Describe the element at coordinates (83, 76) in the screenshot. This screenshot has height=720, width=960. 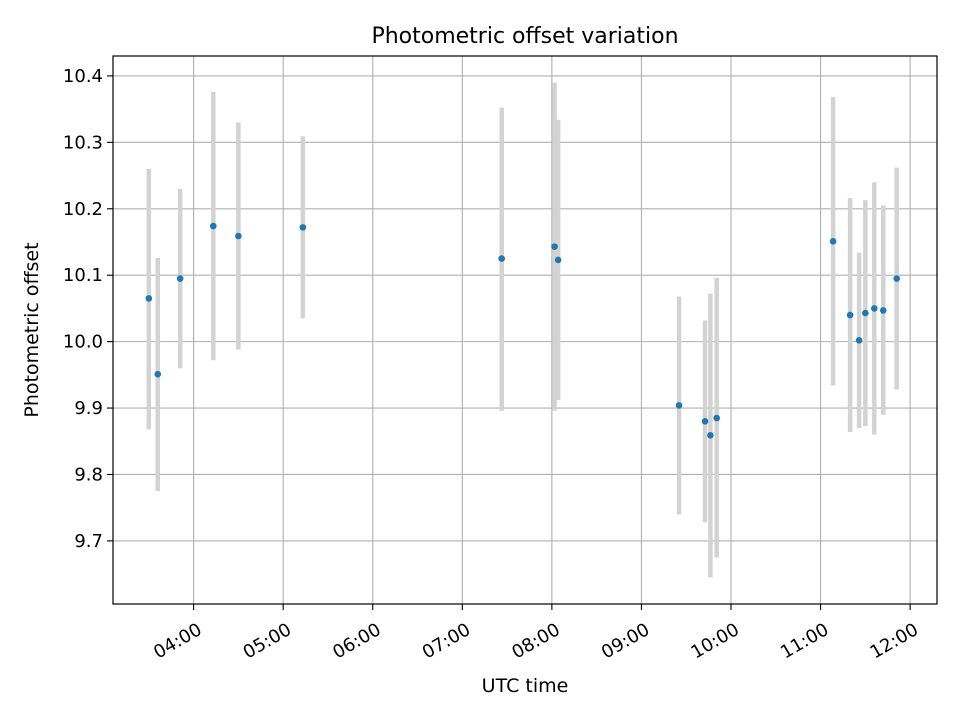
I see `y-tick-label: 10.4` at that location.